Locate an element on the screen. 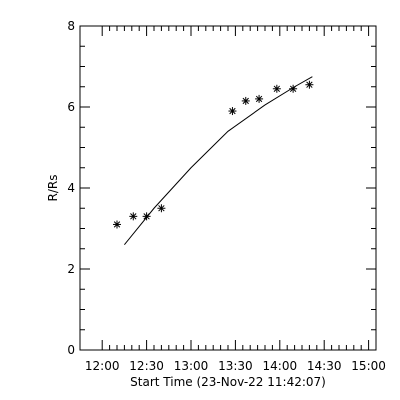 This screenshot has width=400, height=400. x-axis-tick-labels: 12:00 12:30 13:00 13:30 14:00 14:30 15:00 is located at coordinates (235, 366).